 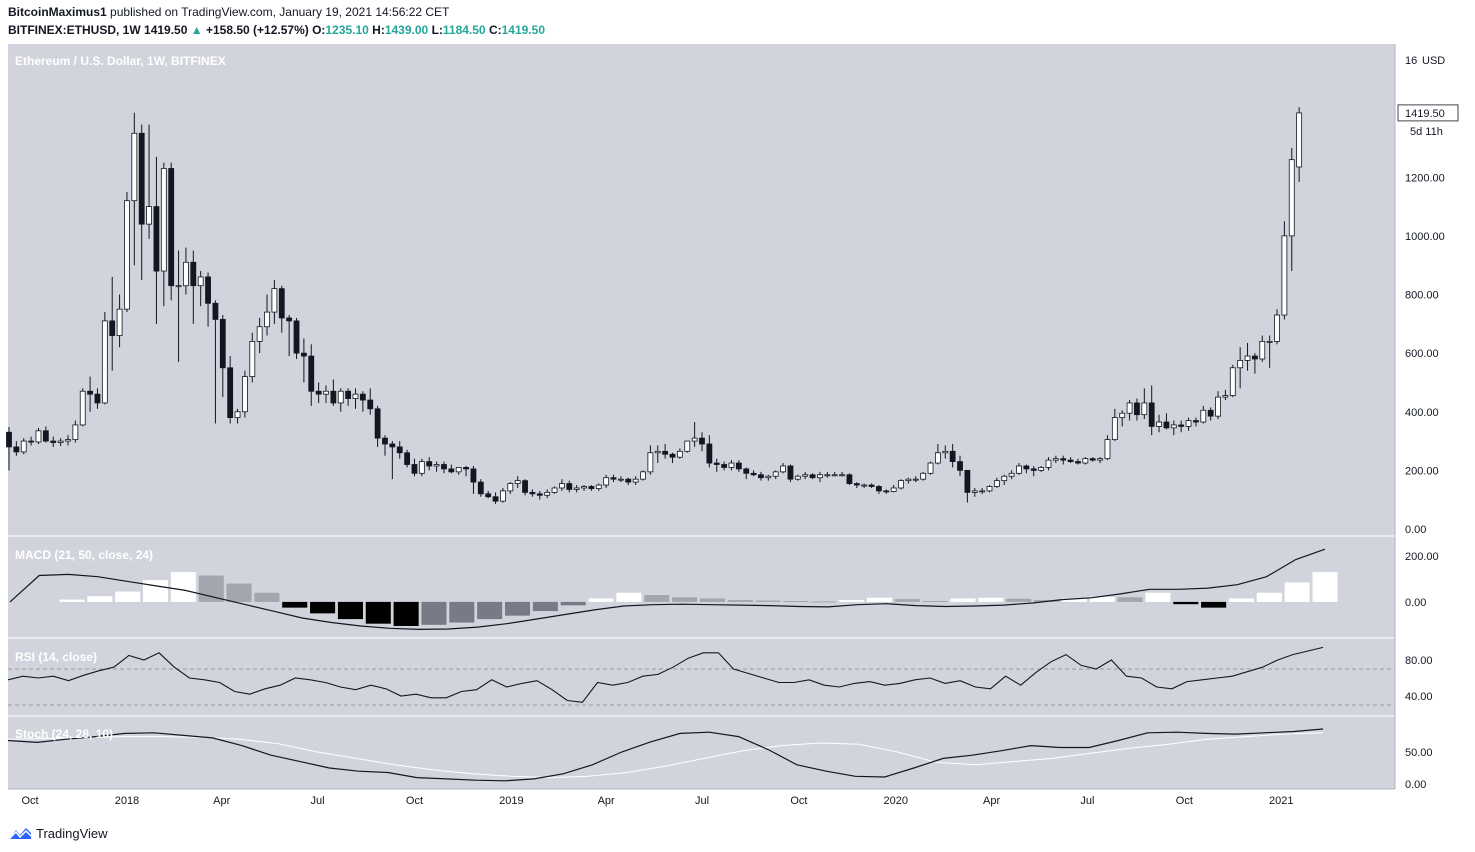 What do you see at coordinates (378, 30) in the screenshot?
I see `high-label: H:` at bounding box center [378, 30].